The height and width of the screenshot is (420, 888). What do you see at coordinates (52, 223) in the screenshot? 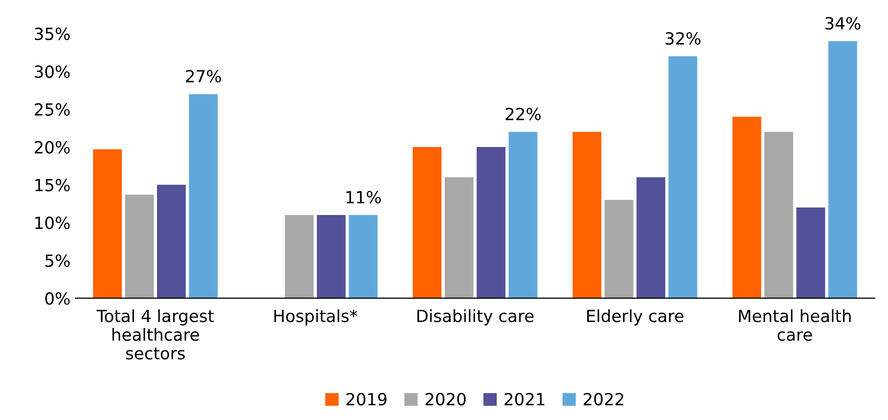
I see `y-tick-label: 10%` at bounding box center [52, 223].